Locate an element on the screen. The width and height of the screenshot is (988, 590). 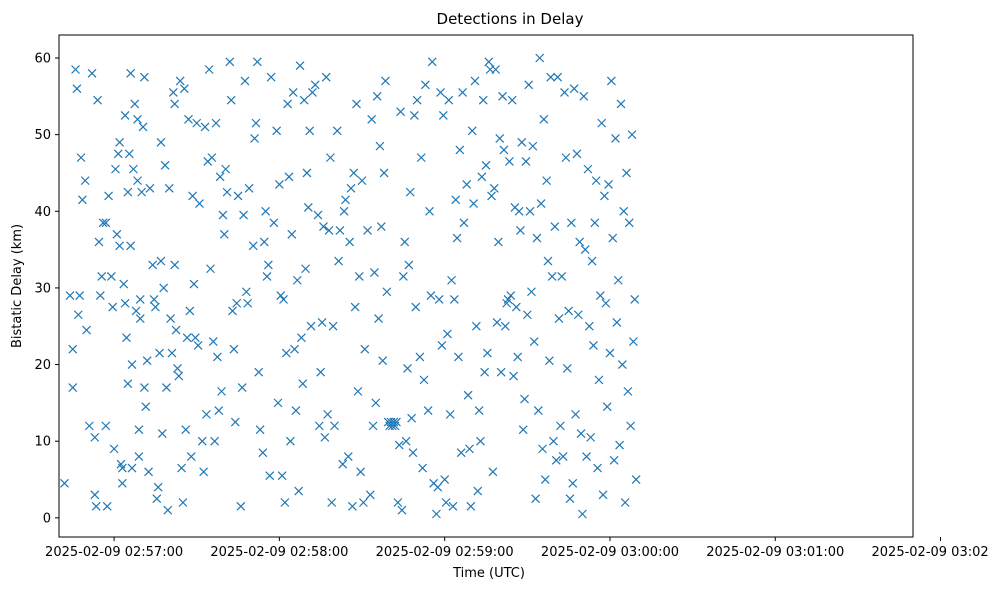
y-axis: 0 10 20 30 40 50 60 is located at coordinates (46, 288).